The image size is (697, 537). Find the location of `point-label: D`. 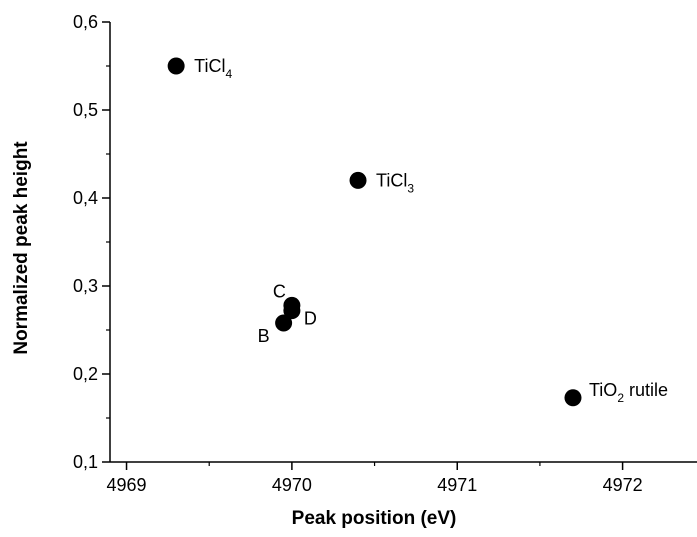

point-label: D is located at coordinates (310, 319).